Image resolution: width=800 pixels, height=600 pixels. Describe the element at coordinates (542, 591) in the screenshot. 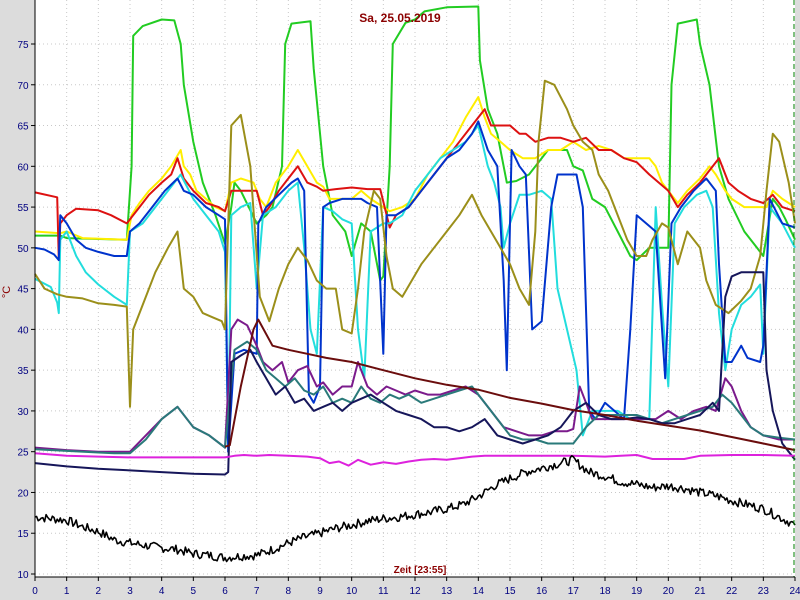

I see `x-tick-label: 16` at that location.